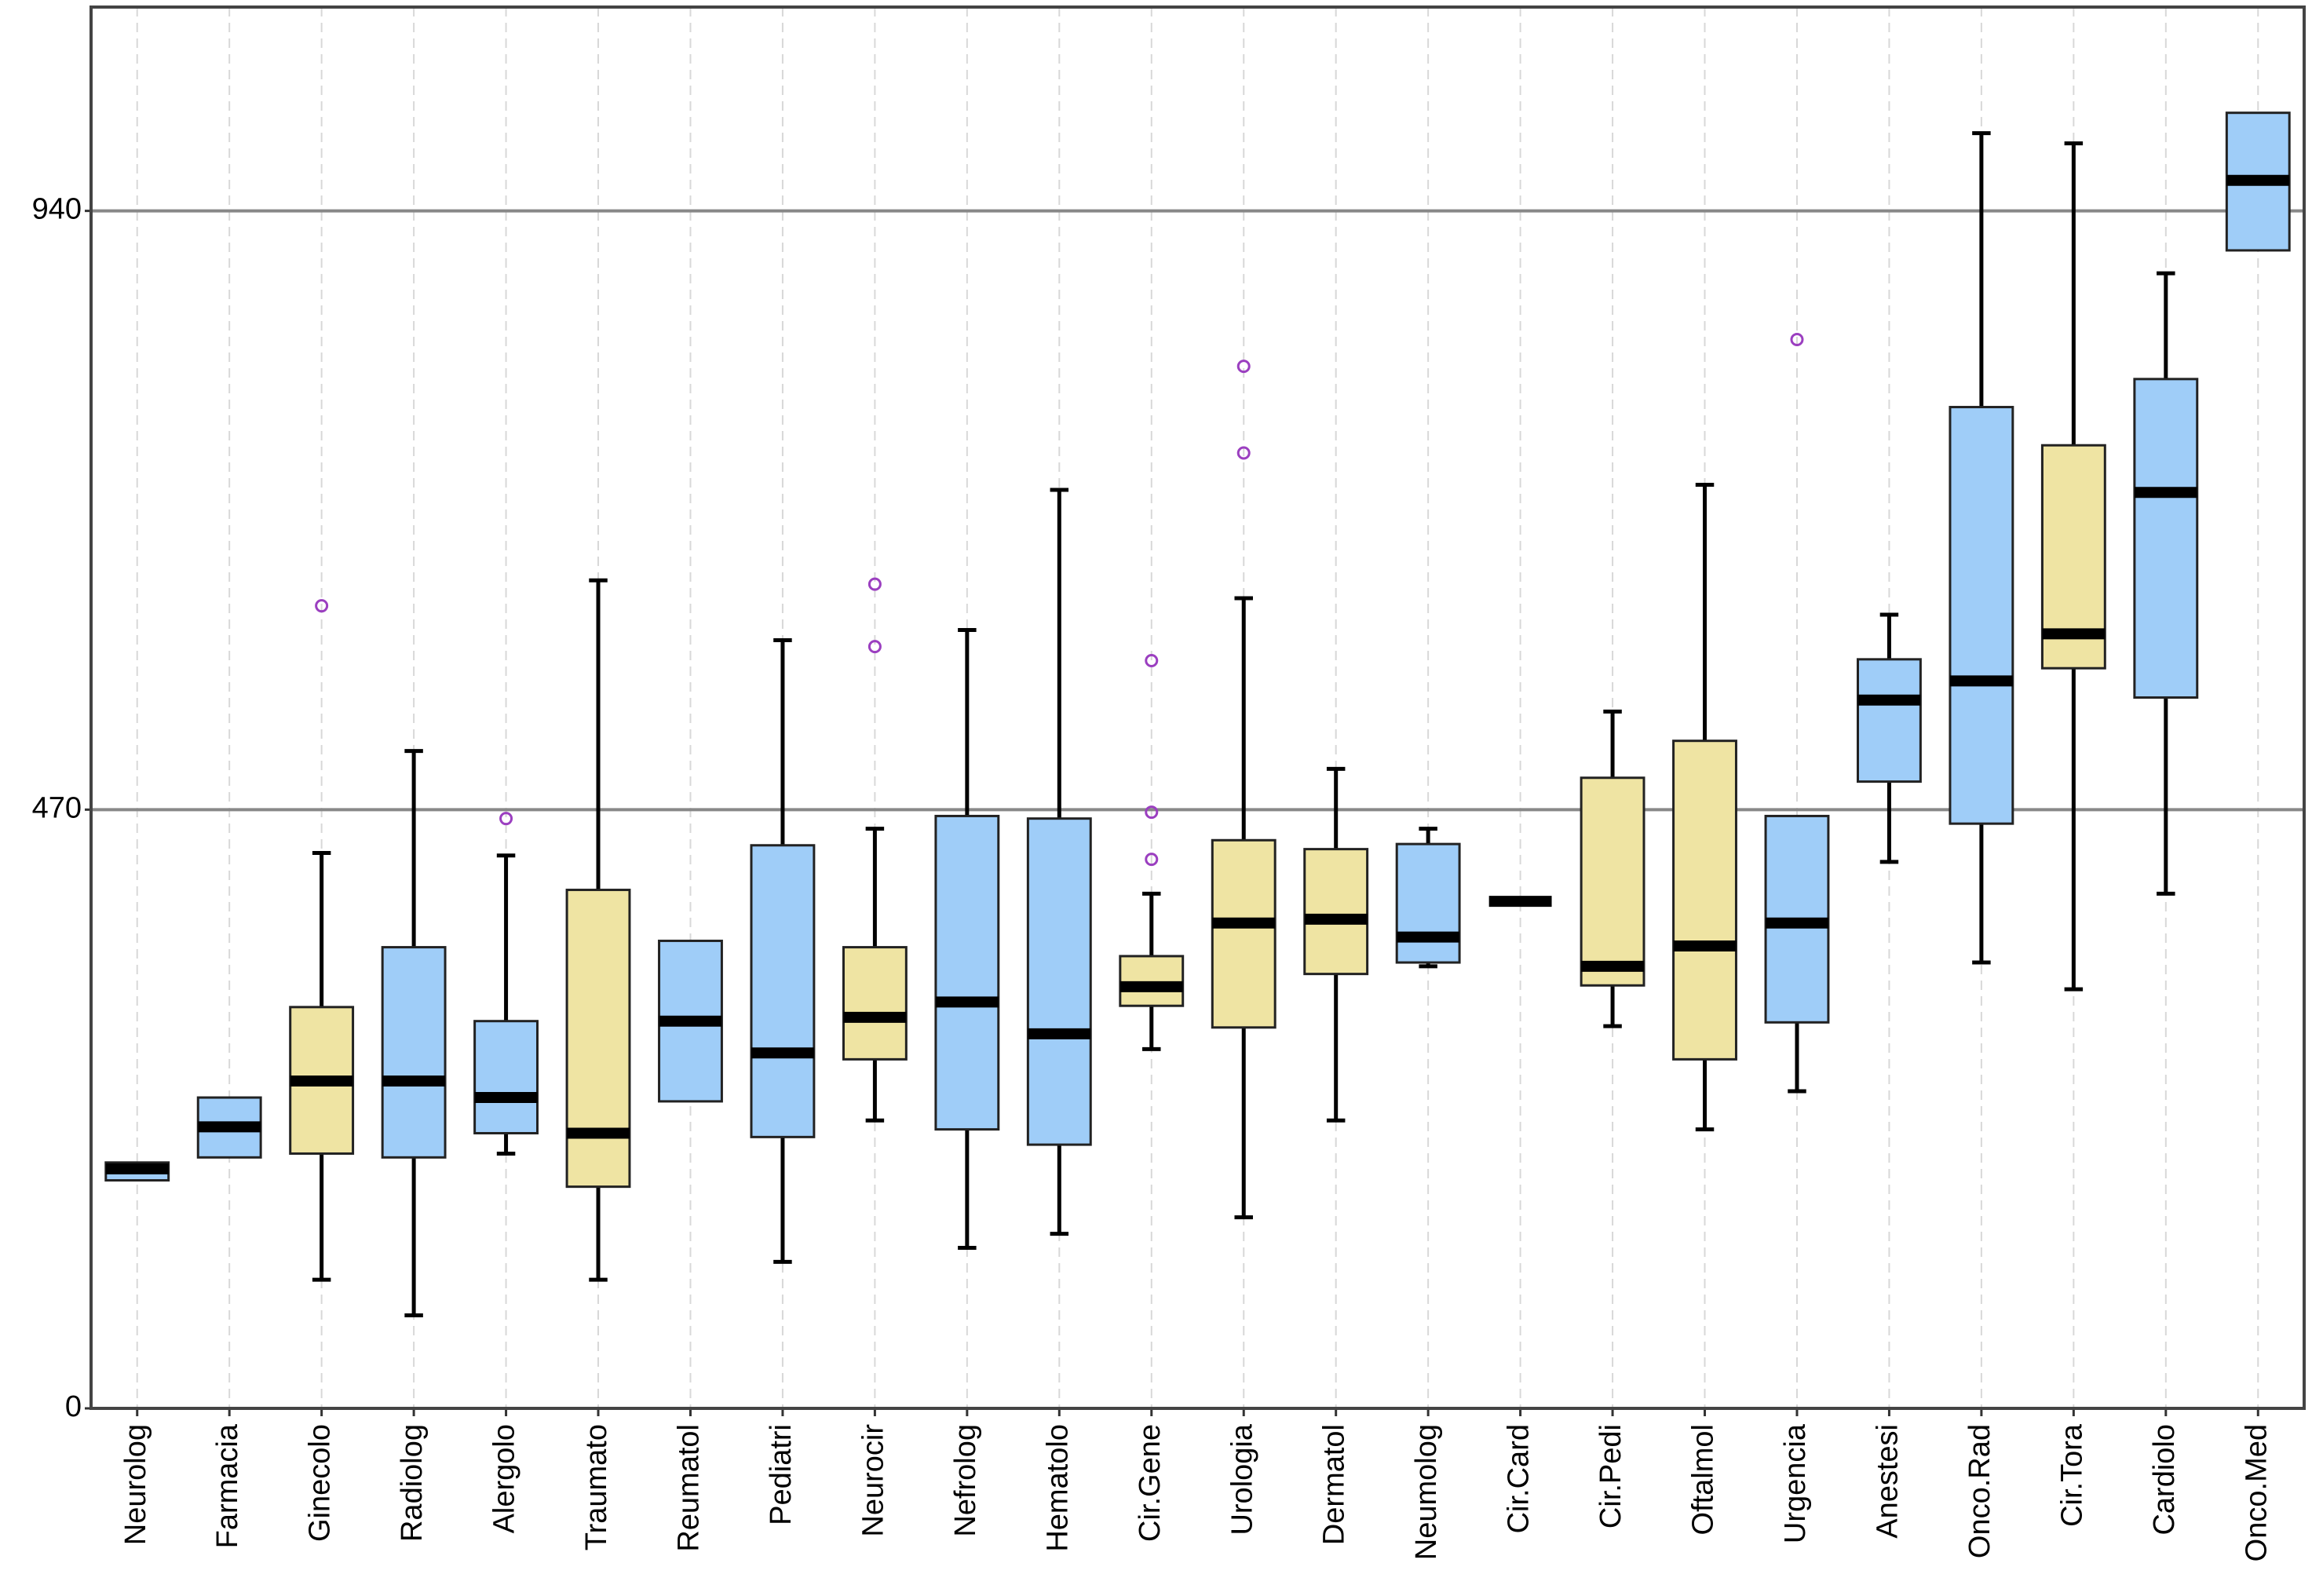  I want to click on x-tick-label: Hematolo, so click(1057, 1488).